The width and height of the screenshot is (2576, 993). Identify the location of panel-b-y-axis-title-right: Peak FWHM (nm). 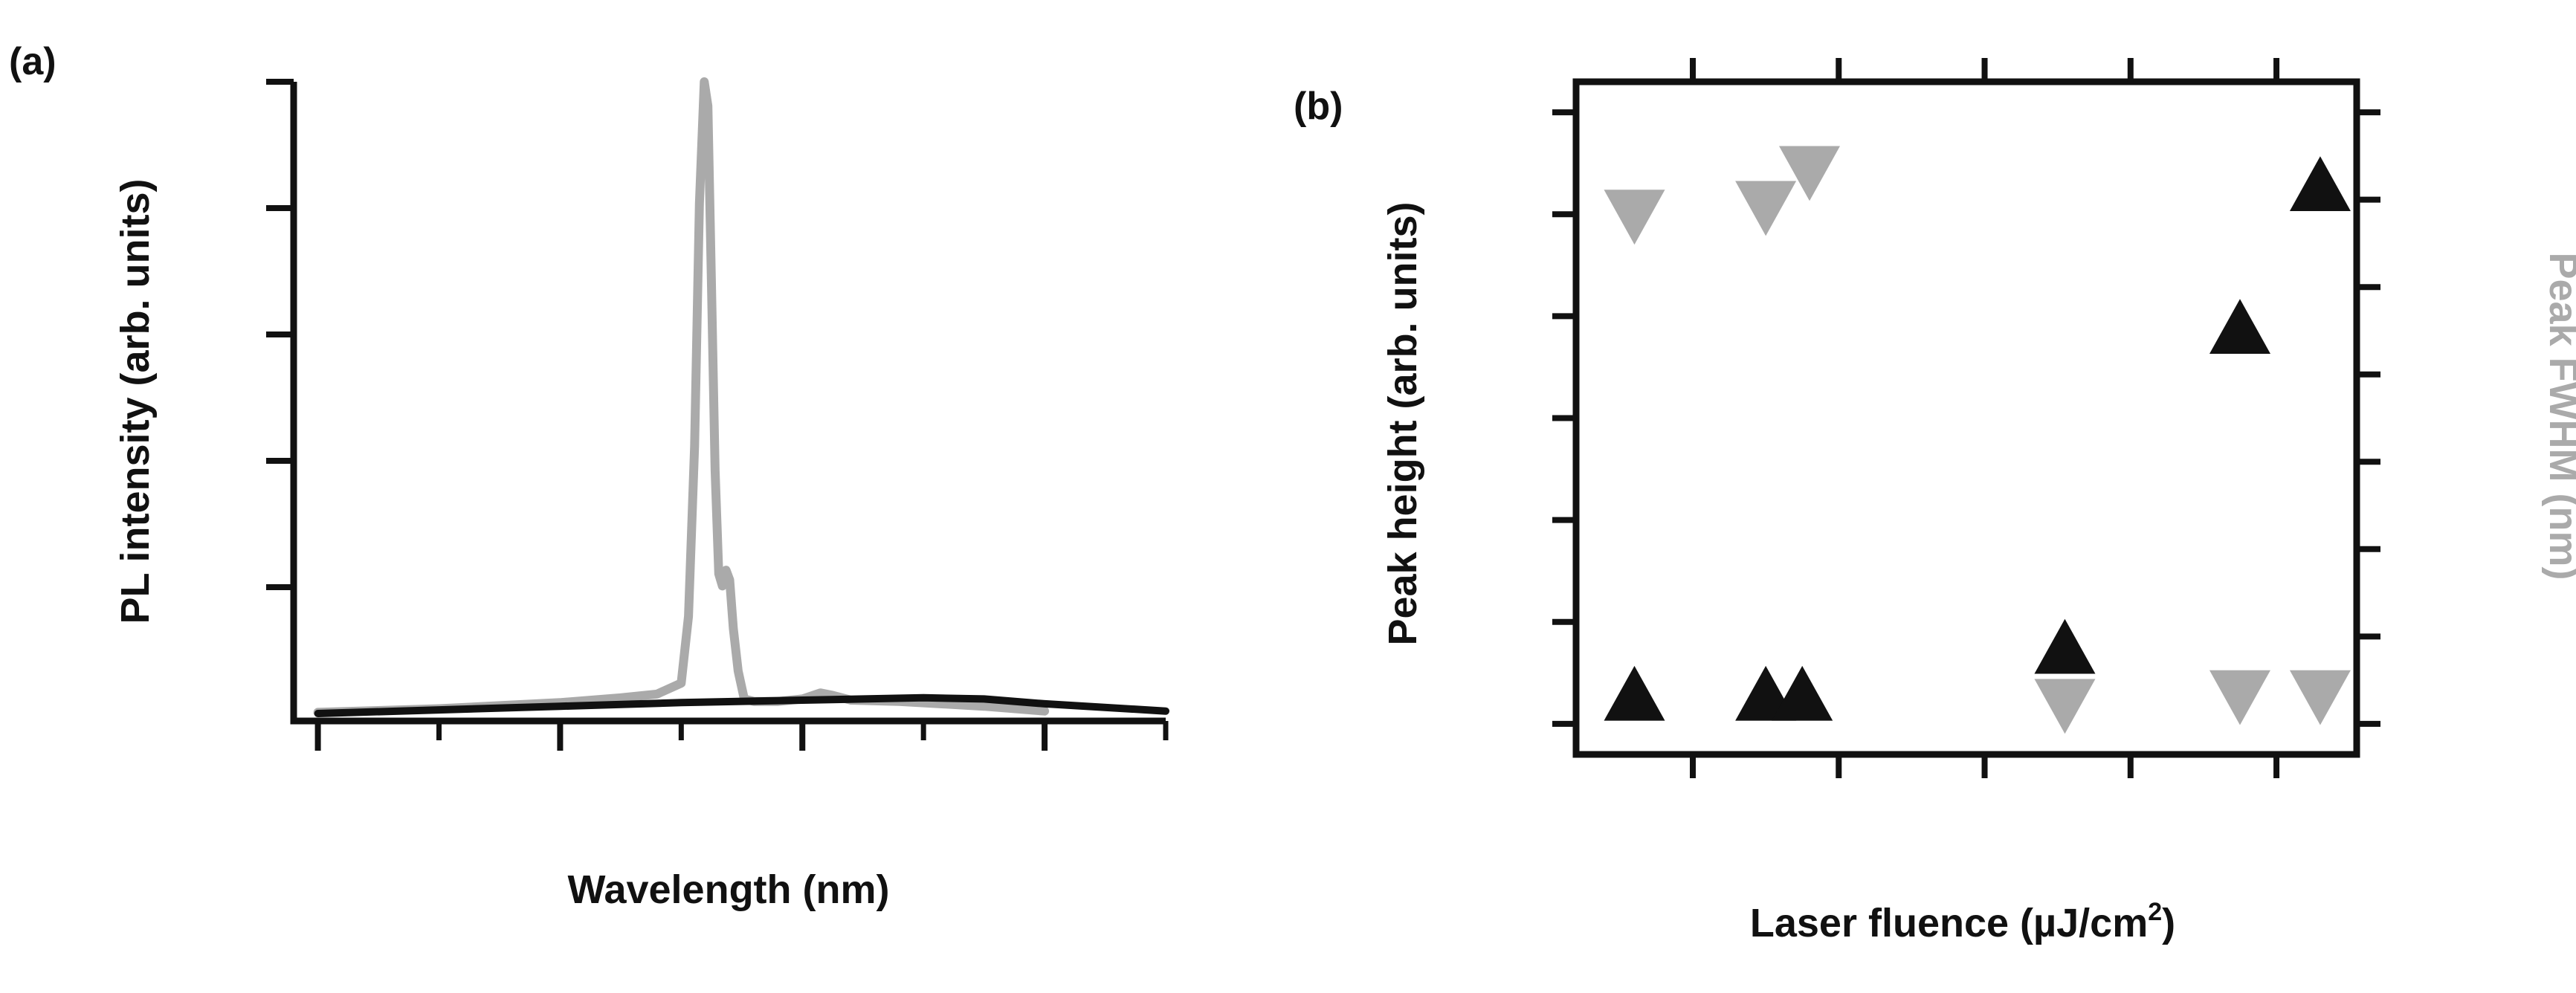
(2558, 416).